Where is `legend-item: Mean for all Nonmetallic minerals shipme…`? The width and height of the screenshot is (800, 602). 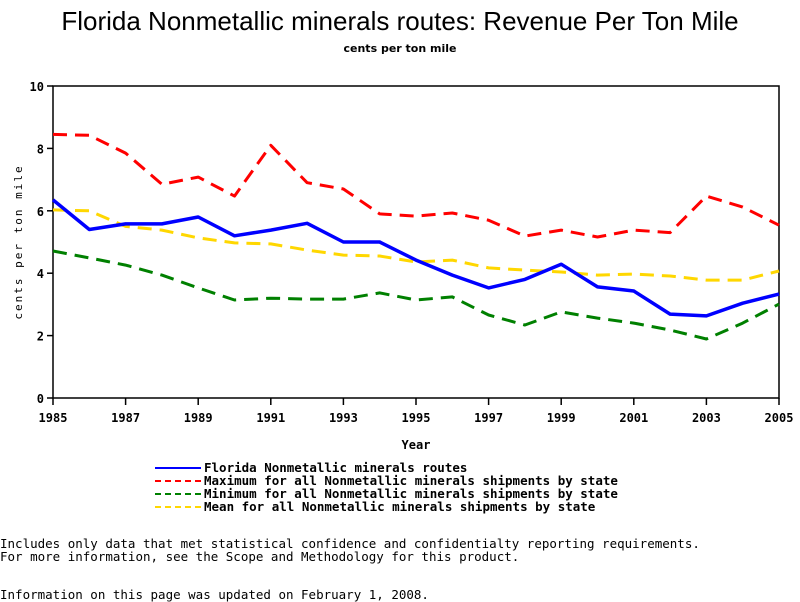
legend-item: Mean for all Nonmetallic minerals shipme… is located at coordinates (386, 506).